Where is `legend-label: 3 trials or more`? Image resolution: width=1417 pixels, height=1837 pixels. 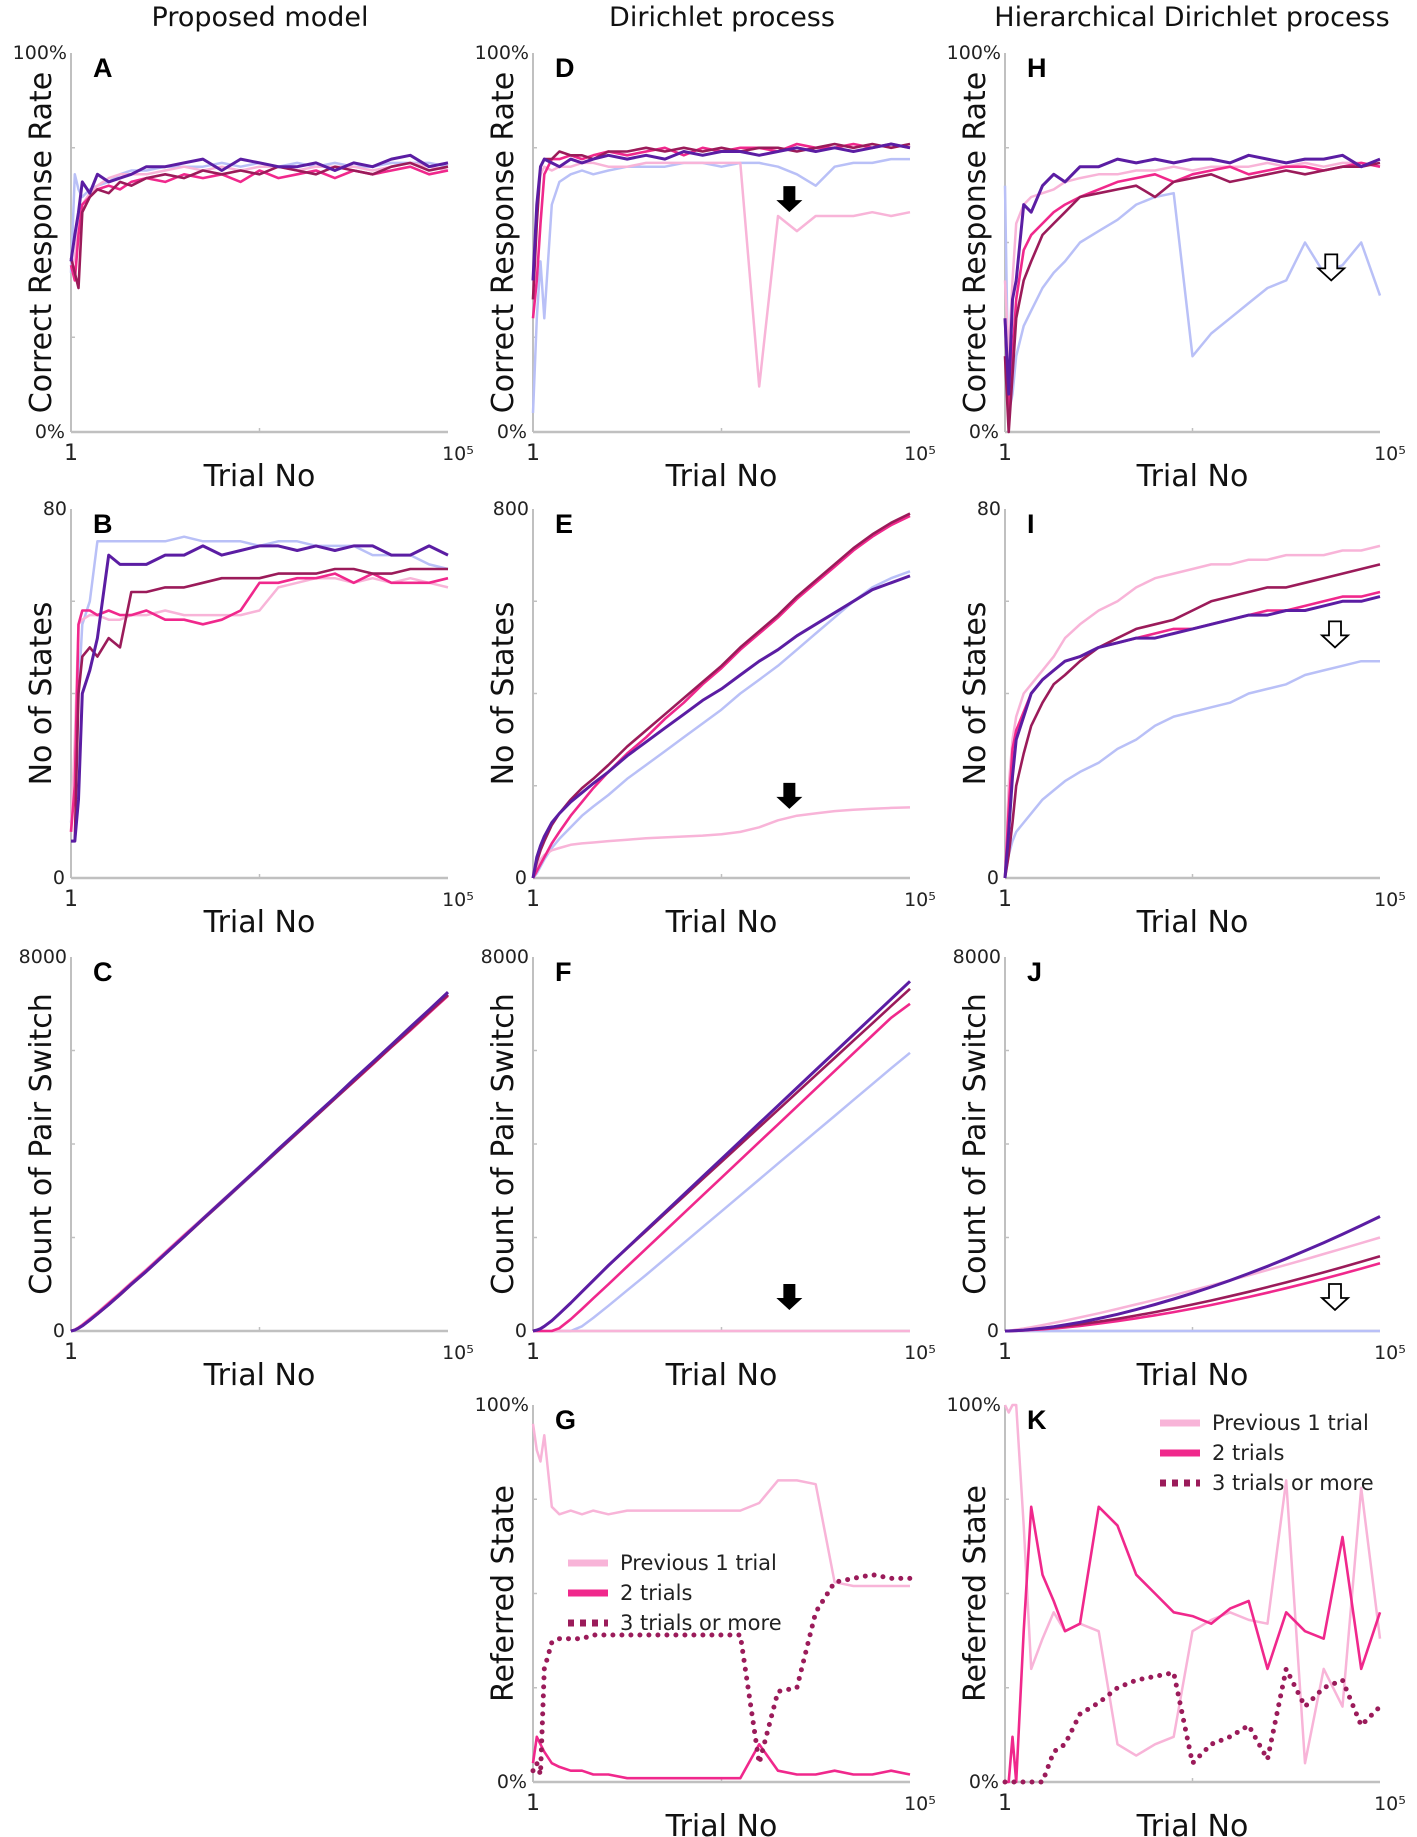 legend-label: 3 trials or more is located at coordinates (701, 1623).